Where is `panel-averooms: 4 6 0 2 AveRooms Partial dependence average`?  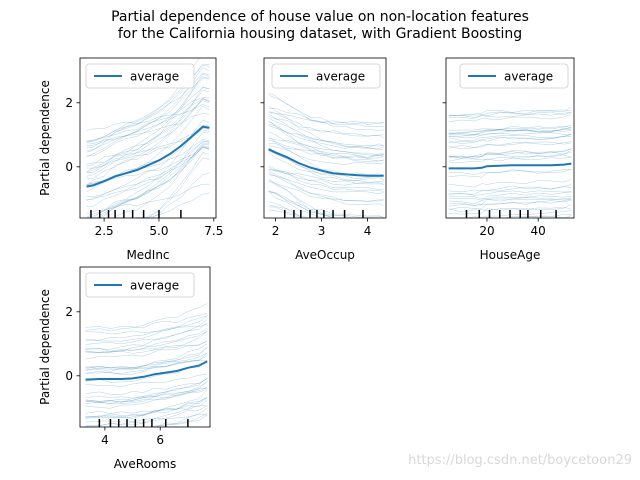
panel-averooms: 4 6 0 2 AveRooms Partial dependence average is located at coordinates (124, 368).